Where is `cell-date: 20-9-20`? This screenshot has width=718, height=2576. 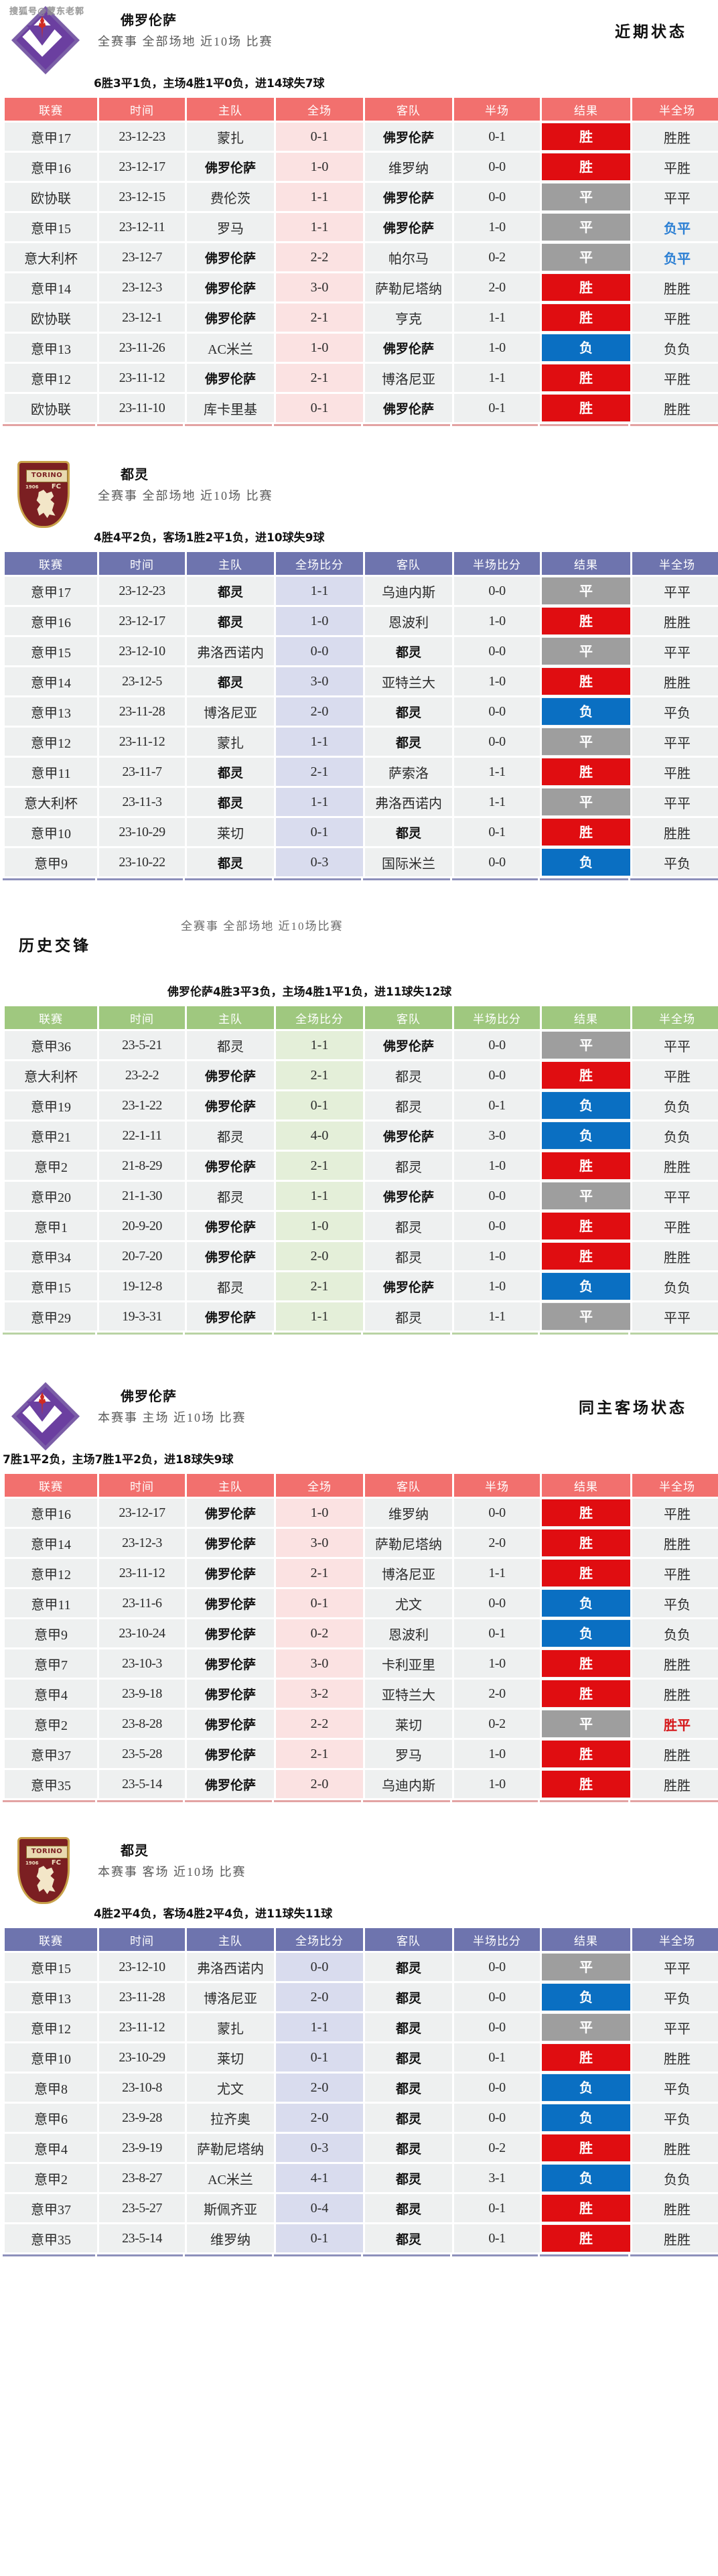
cell-date: 20-9-20 is located at coordinates (142, 1226).